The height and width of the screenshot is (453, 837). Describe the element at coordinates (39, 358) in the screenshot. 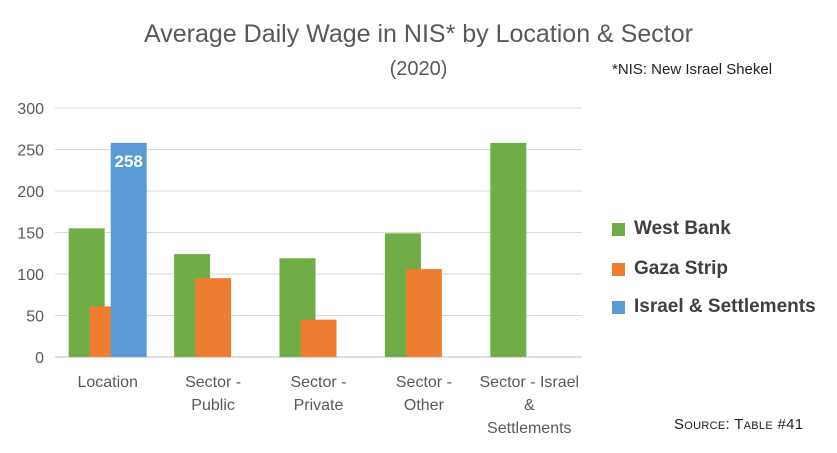

I see `y-tick-label: 0` at that location.